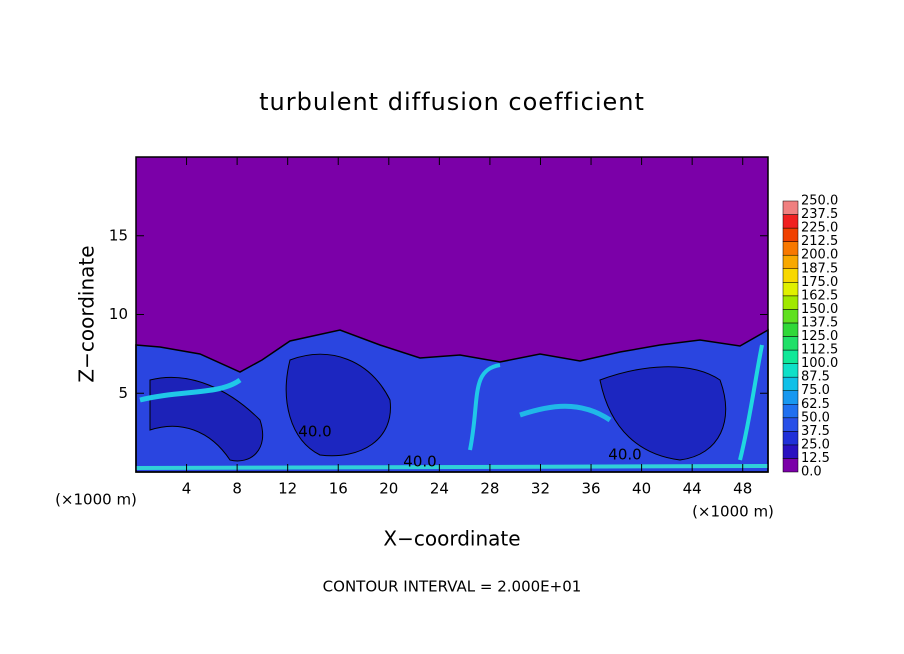  What do you see at coordinates (819, 322) in the screenshot?
I see `colorbar-label: 137.5` at bounding box center [819, 322].